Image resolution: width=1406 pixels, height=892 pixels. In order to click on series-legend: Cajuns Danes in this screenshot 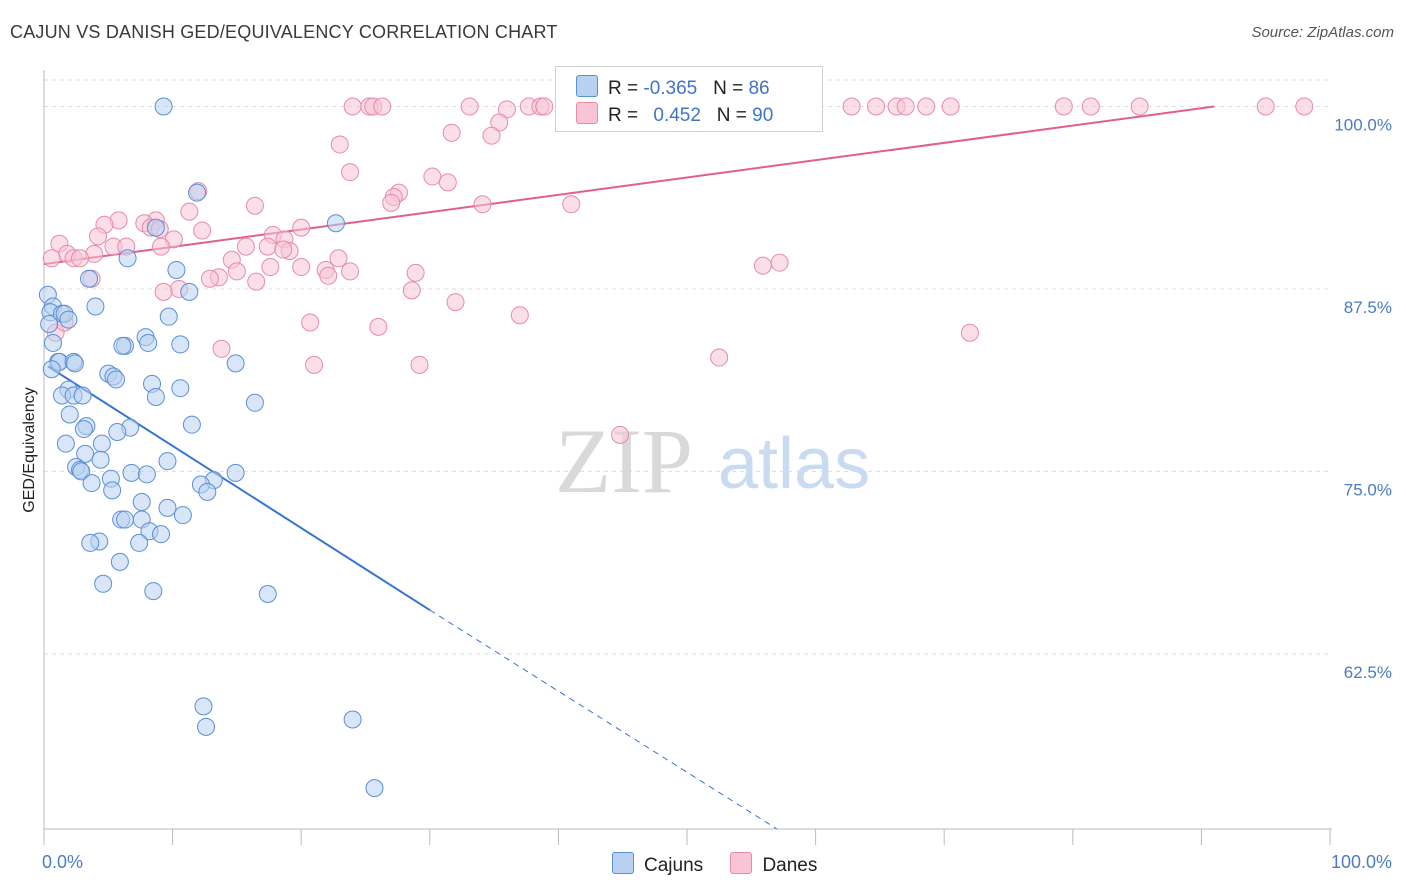, I will do `click(725, 864)`.